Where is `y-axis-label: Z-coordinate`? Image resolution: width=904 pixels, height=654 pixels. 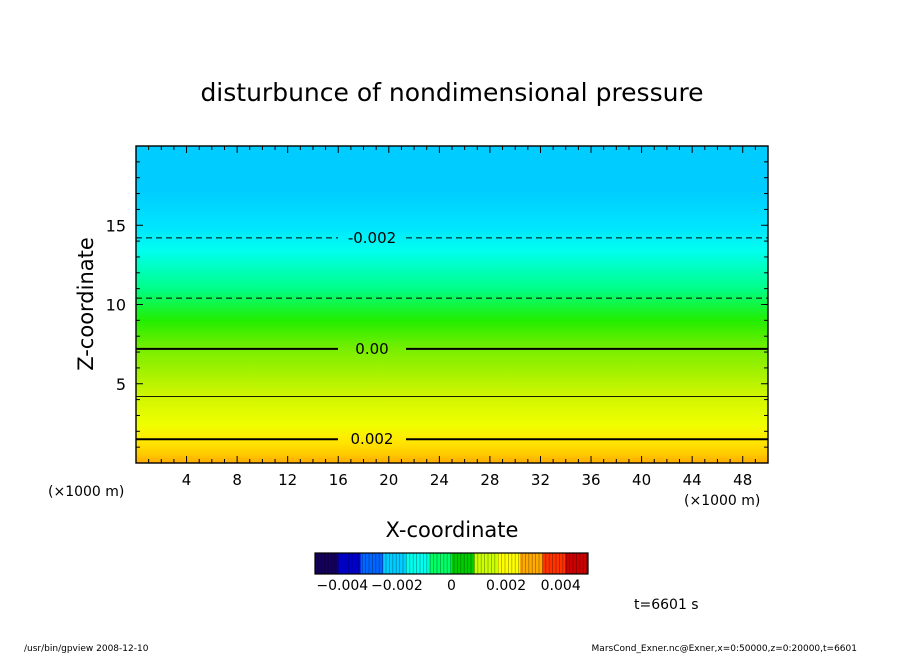
y-axis-label: Z-coordinate is located at coordinates (86, 304).